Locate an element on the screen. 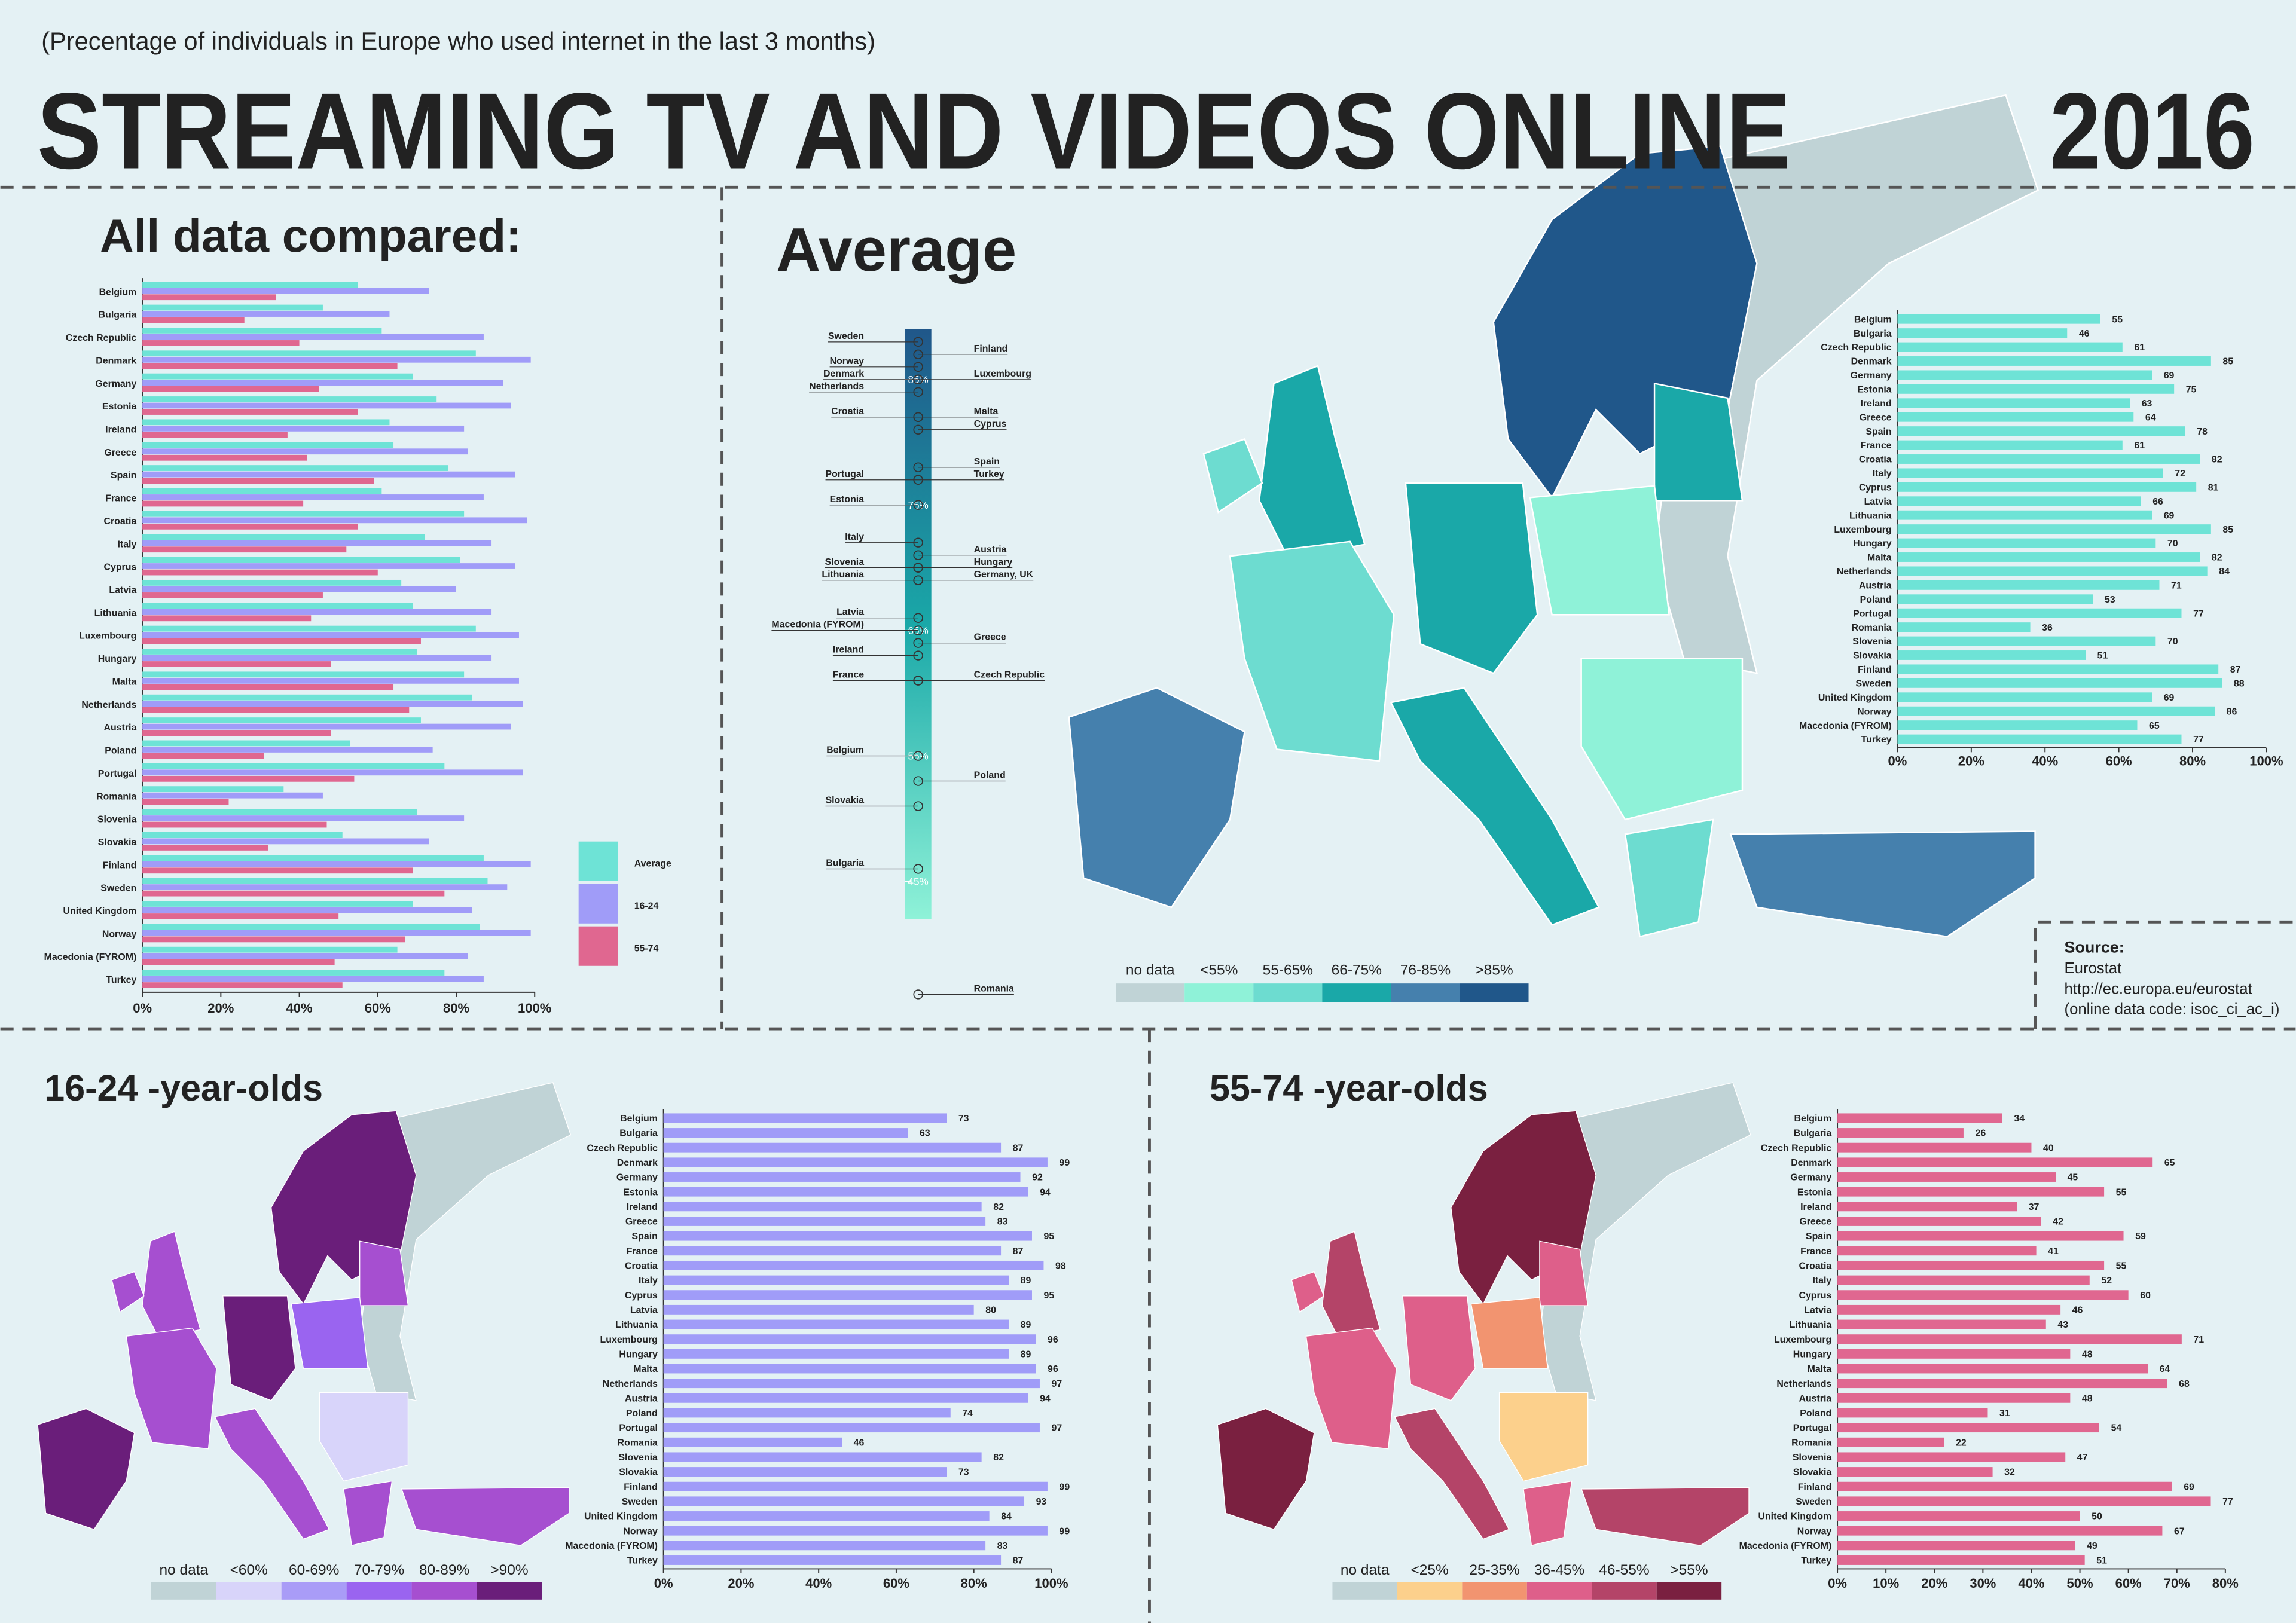 This screenshot has height=1623, width=2296. chart-title: Average is located at coordinates (896, 250).